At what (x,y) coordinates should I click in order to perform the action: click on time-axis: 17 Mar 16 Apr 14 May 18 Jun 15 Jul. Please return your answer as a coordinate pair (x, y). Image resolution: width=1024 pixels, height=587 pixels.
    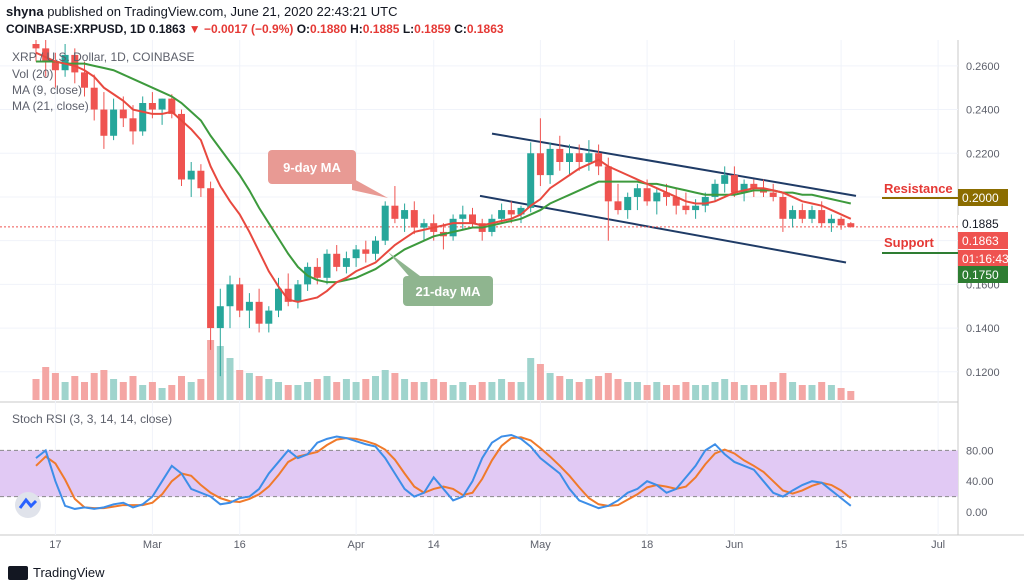
    Looking at the image, I should click on (497, 545).